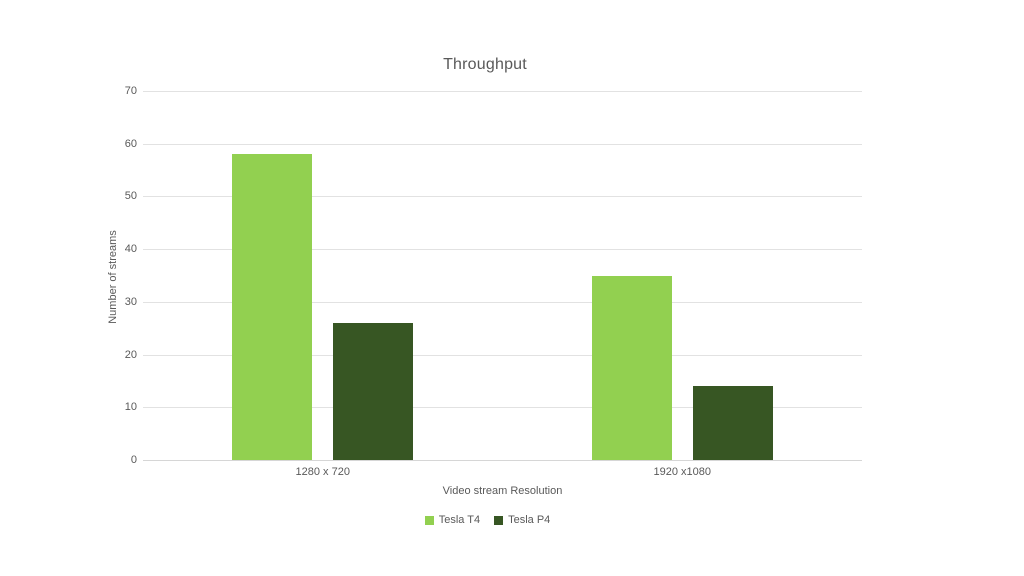  I want to click on y-tick-label-70: 70, so click(130, 91).